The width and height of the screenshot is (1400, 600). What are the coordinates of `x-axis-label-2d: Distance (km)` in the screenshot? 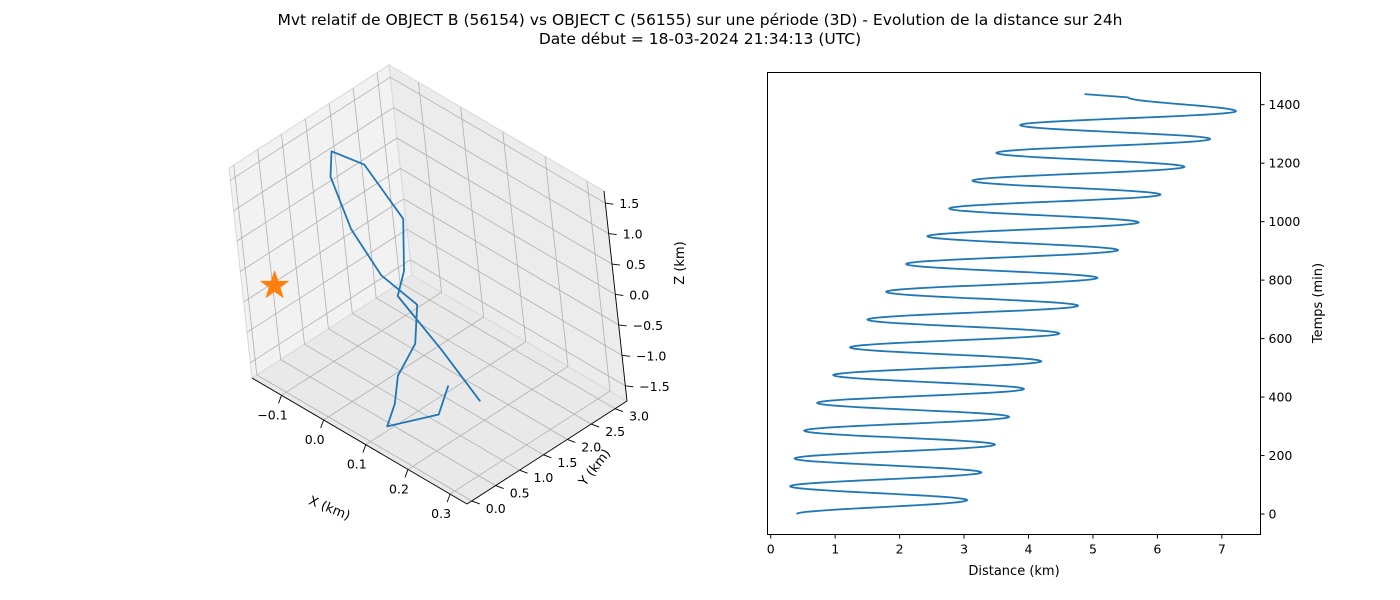 It's located at (1013, 571).